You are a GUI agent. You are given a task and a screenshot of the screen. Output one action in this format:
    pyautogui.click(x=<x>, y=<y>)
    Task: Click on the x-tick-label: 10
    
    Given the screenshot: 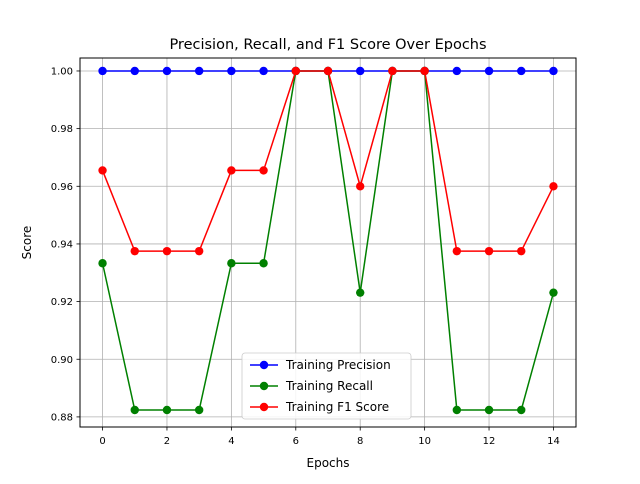 What is the action you would take?
    pyautogui.click(x=424, y=441)
    